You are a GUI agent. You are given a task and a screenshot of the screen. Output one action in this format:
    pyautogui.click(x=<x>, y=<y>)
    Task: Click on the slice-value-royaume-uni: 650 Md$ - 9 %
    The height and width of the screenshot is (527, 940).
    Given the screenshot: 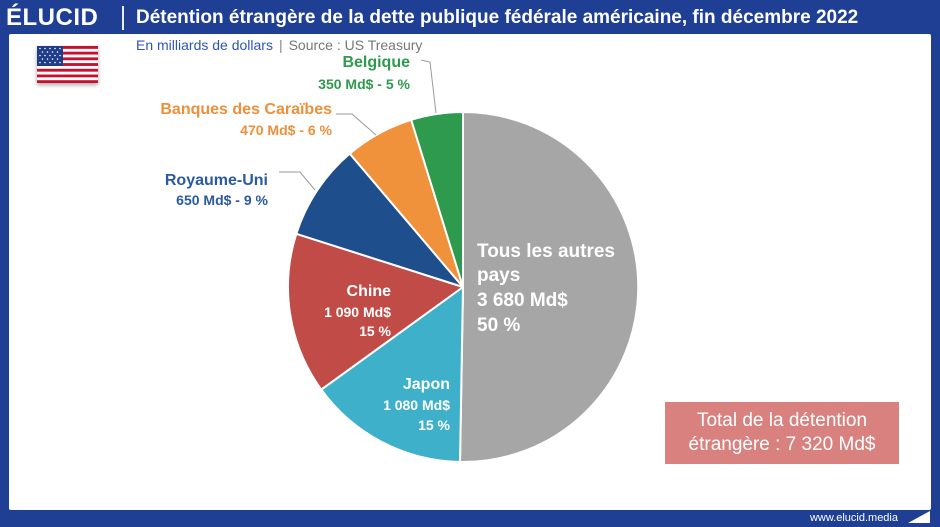 What is the action you would take?
    pyautogui.click(x=222, y=200)
    